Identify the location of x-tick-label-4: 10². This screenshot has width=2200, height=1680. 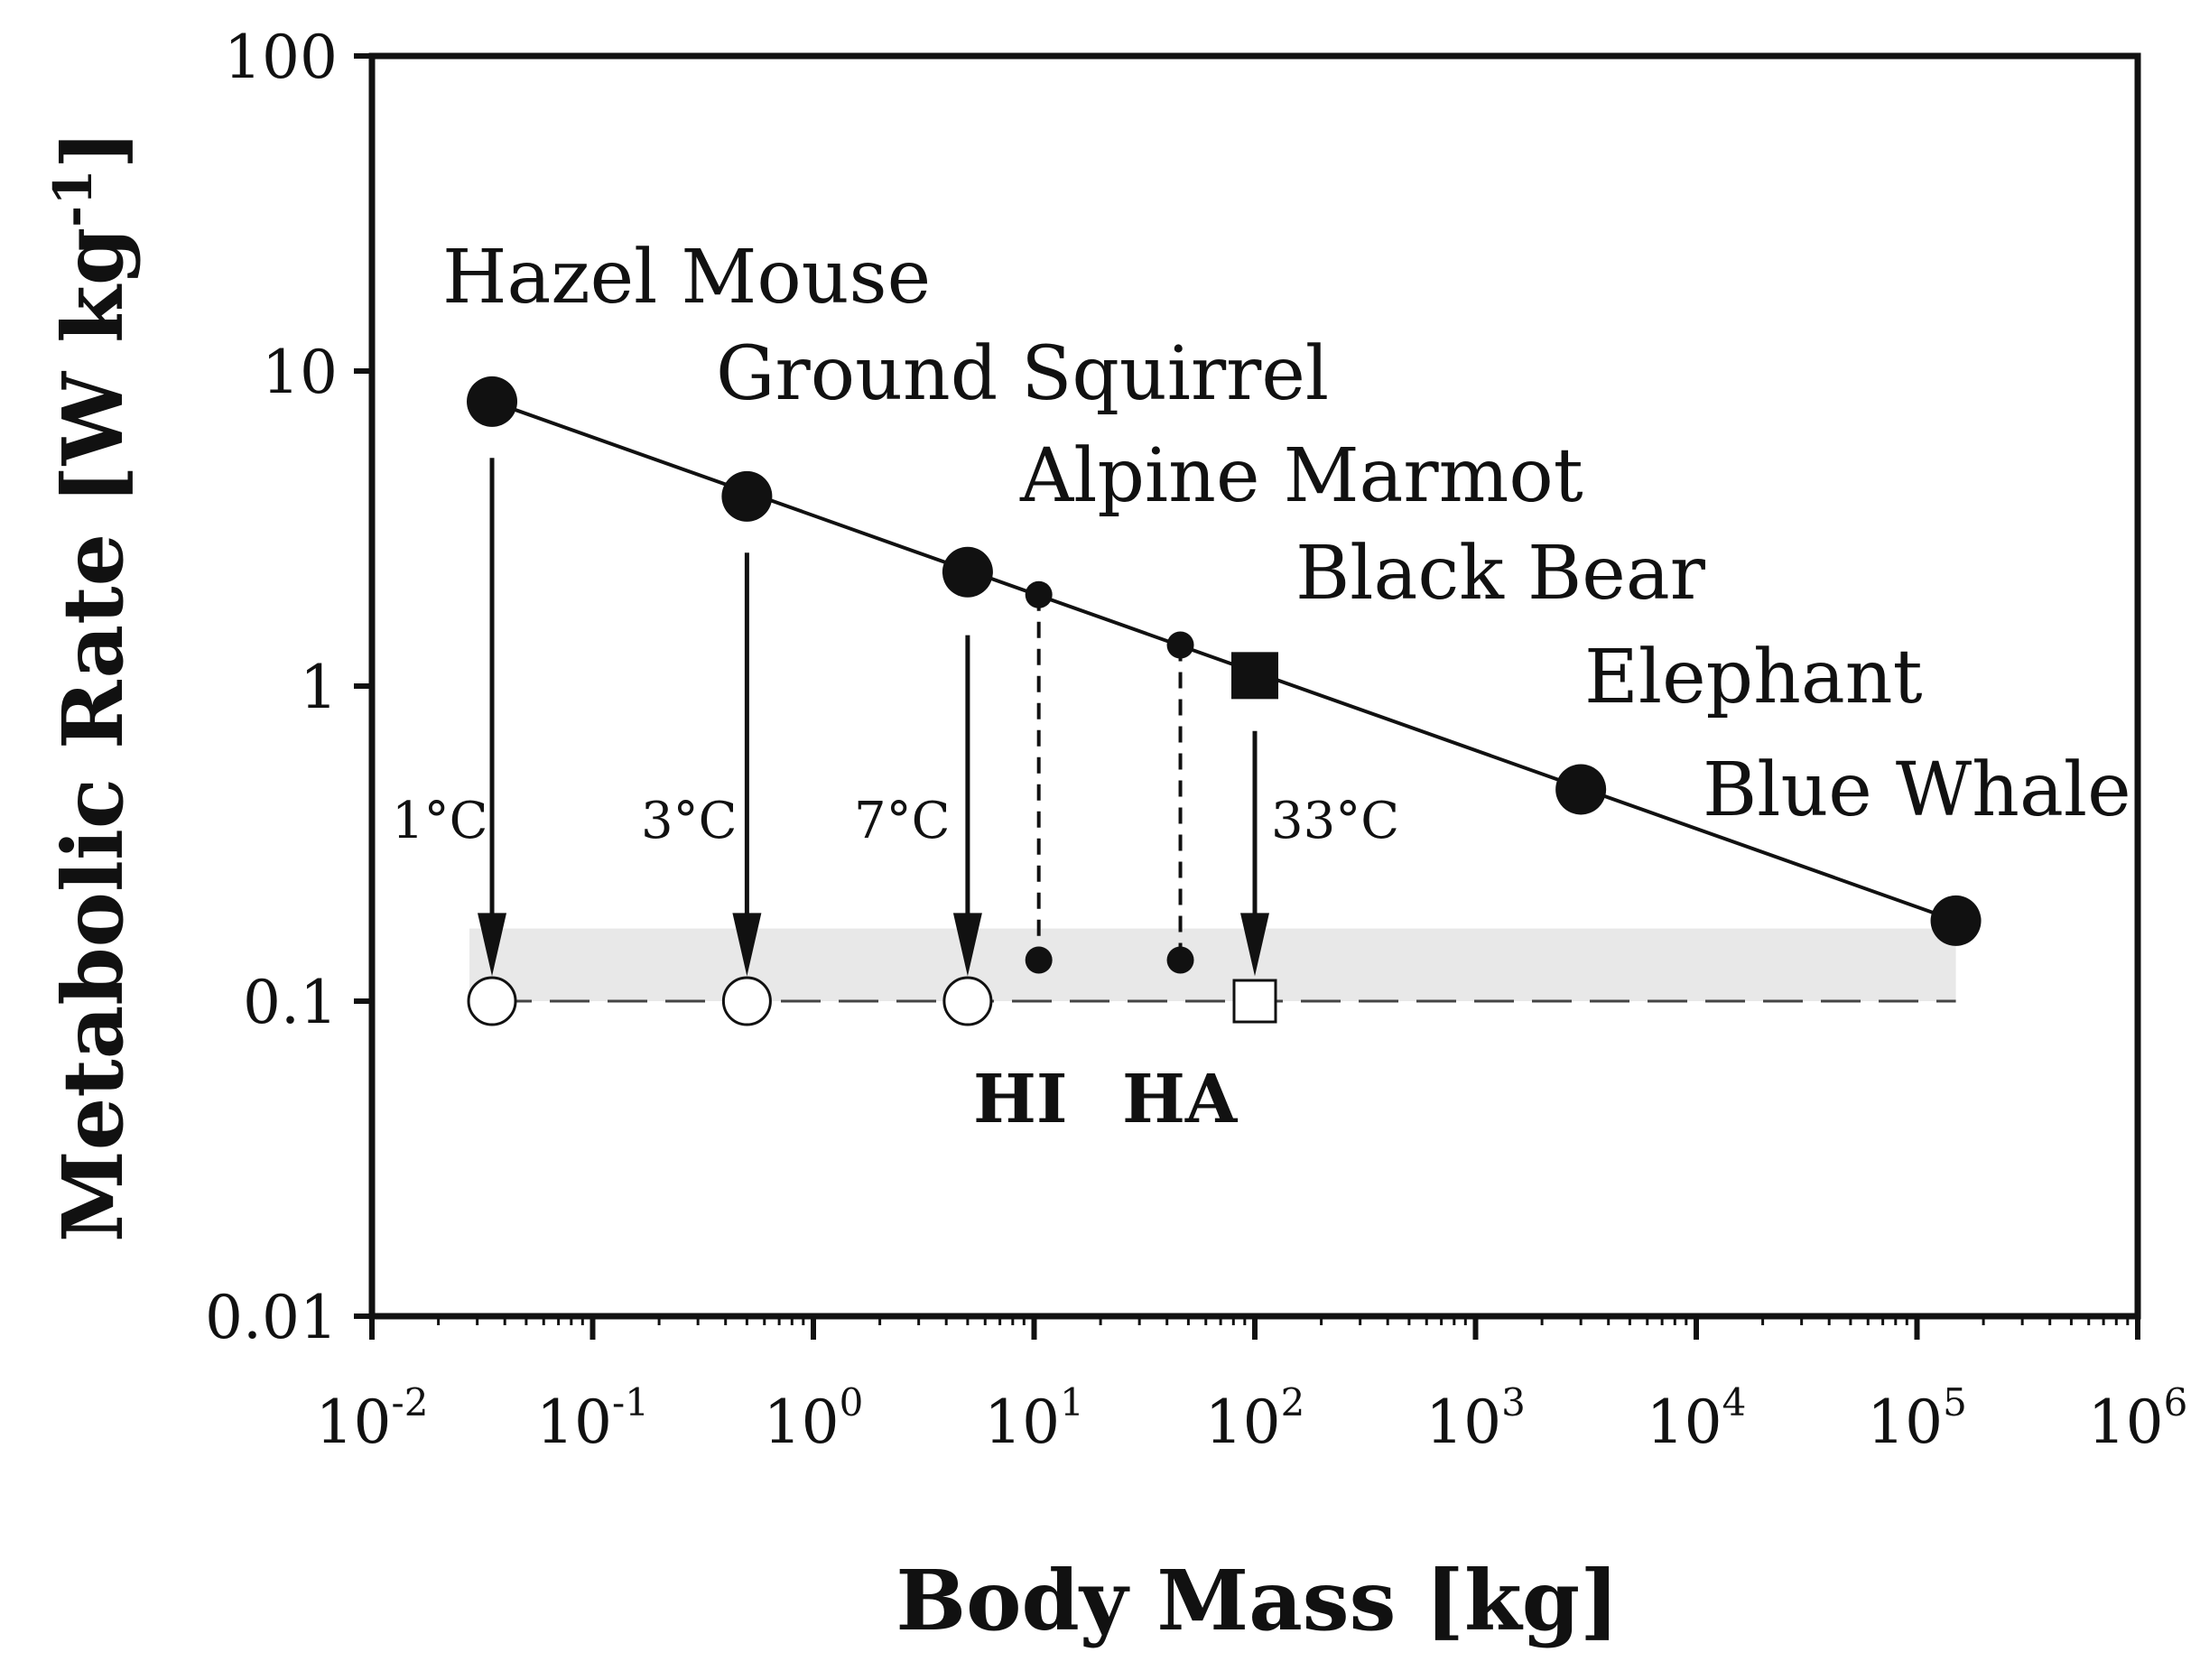
(1255, 1418).